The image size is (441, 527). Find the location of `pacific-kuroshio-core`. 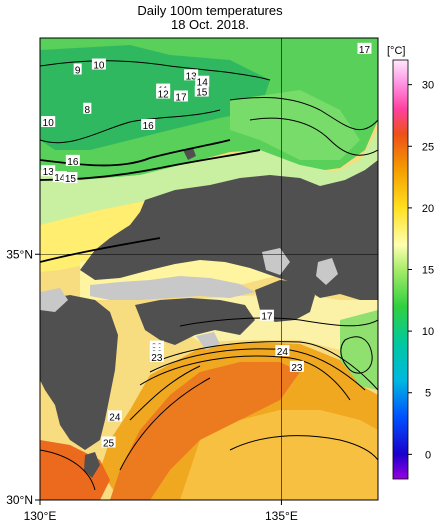

pacific-kuroshio-core is located at coordinates (205, 431).